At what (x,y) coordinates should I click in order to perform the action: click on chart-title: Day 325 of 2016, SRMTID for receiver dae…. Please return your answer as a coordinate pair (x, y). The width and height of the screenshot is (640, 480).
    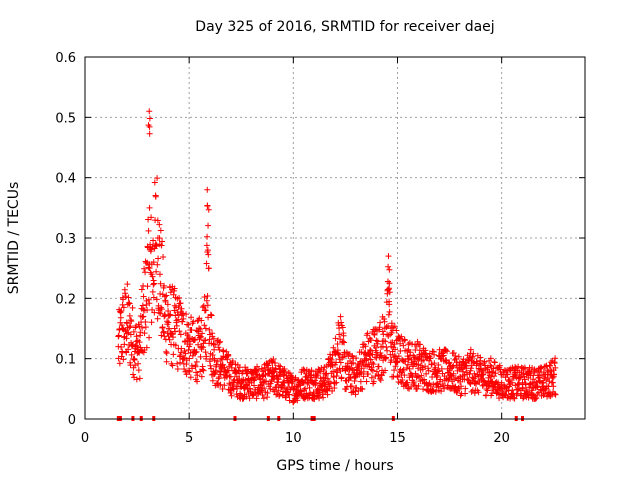
    Looking at the image, I should click on (344, 27).